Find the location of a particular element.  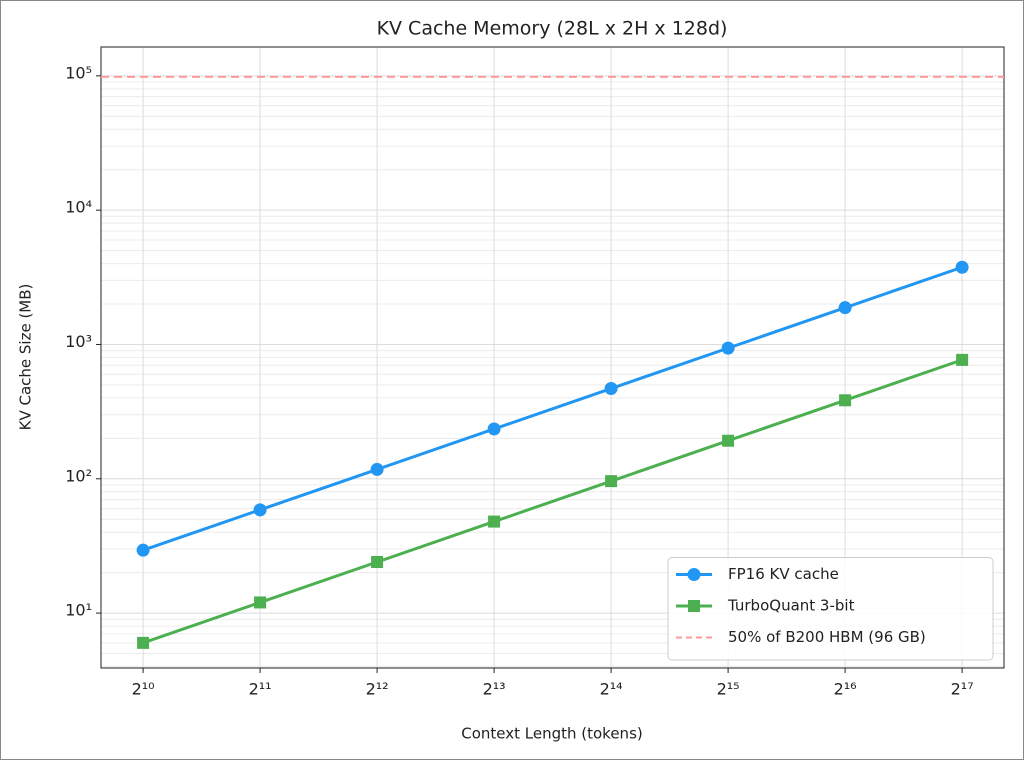

y-tick-label: 10² is located at coordinates (78, 475).